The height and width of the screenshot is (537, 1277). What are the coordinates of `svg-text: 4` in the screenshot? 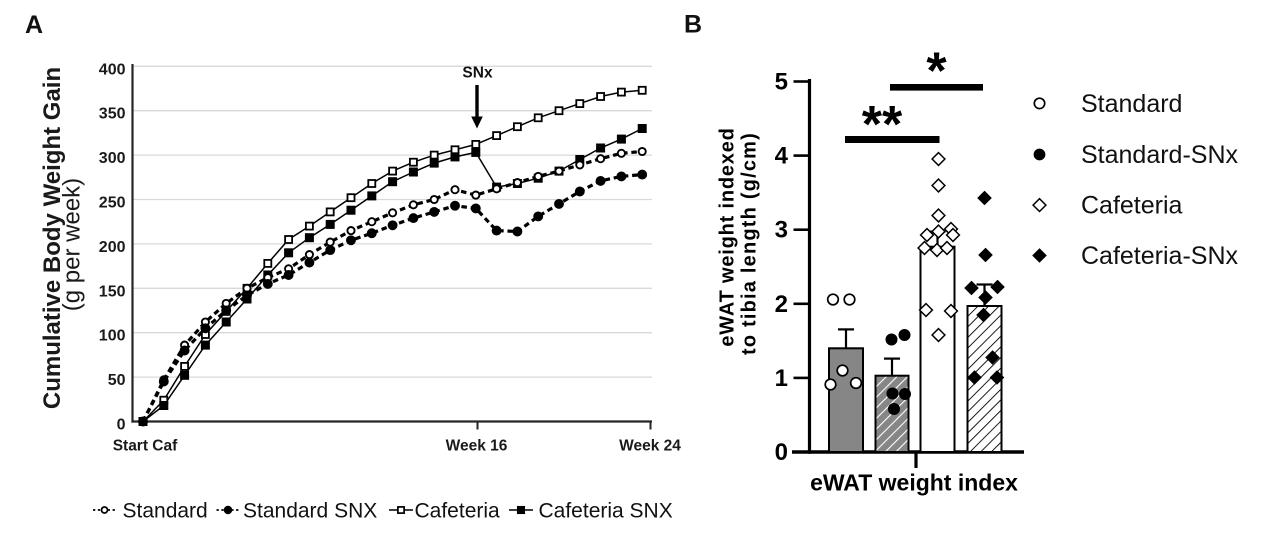 It's located at (782, 156).